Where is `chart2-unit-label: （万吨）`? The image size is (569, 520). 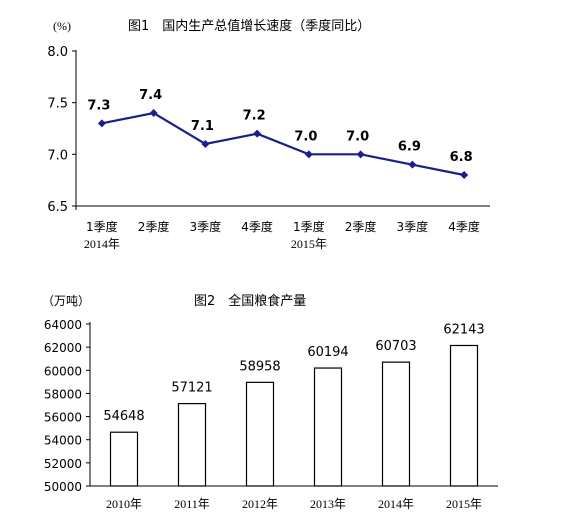
chart2-unit-label: （万吨） is located at coordinates (66, 301).